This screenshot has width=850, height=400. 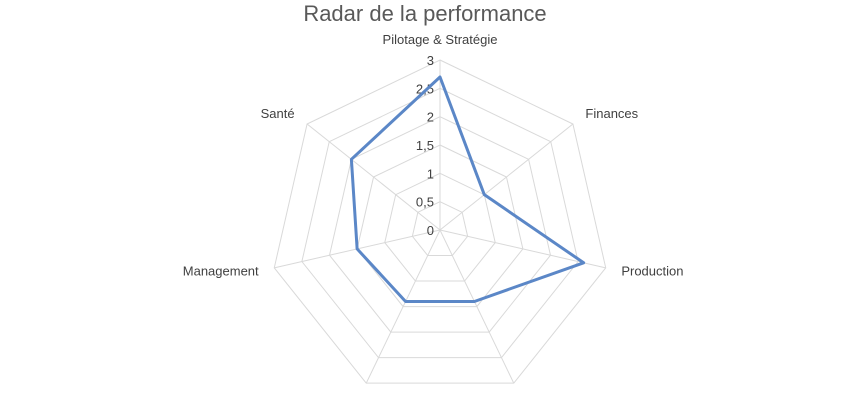 I want to click on tick-label: 3, so click(x=430, y=60).